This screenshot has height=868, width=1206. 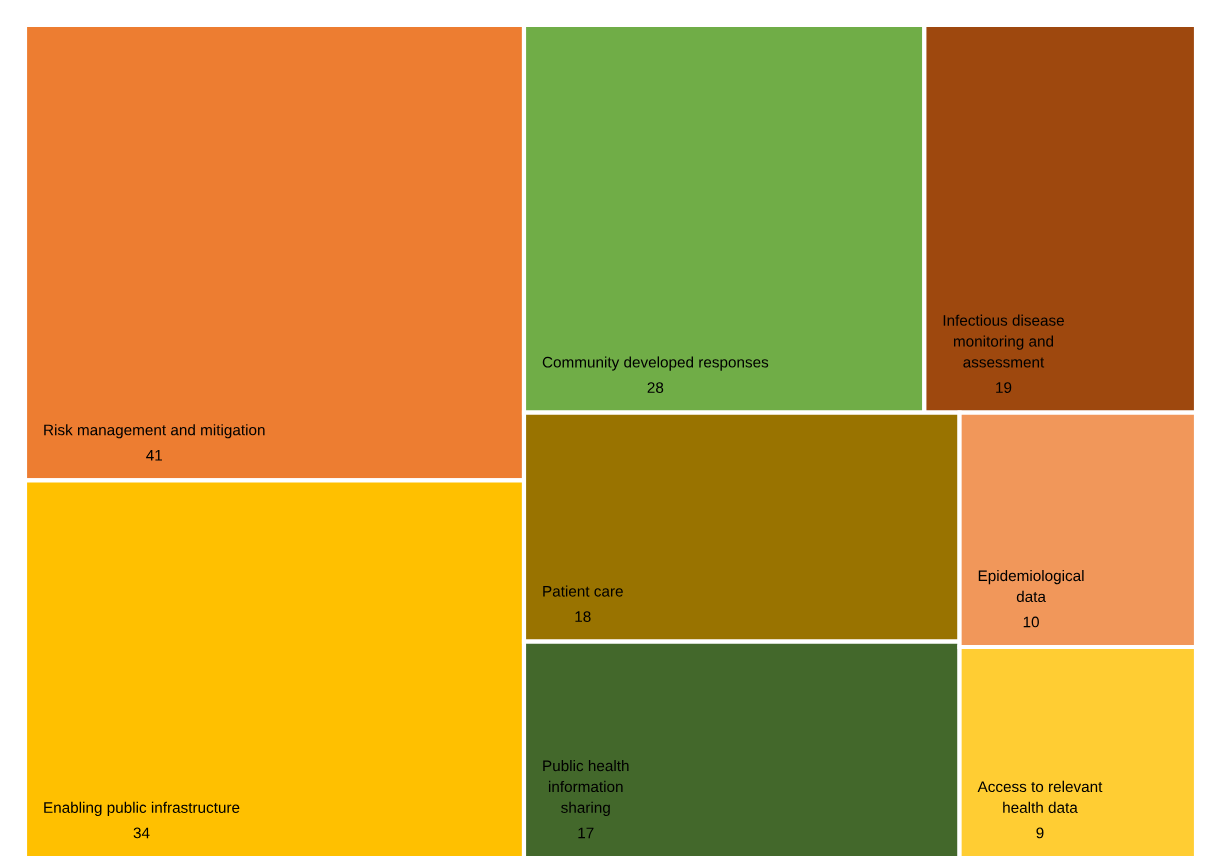 I want to click on category-label: Access to relevant health data, so click(x=1040, y=796).